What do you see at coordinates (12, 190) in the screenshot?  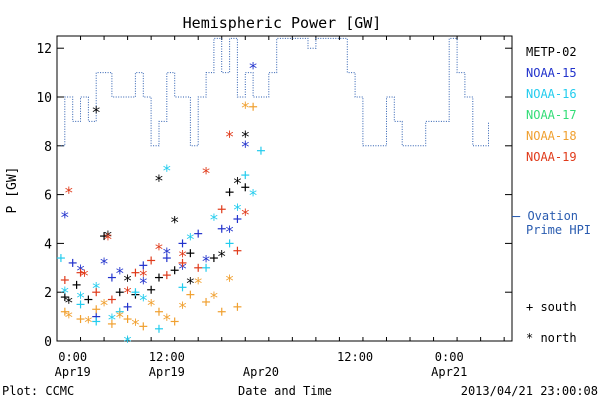 I see `y-axis-label: P [GW]` at bounding box center [12, 190].